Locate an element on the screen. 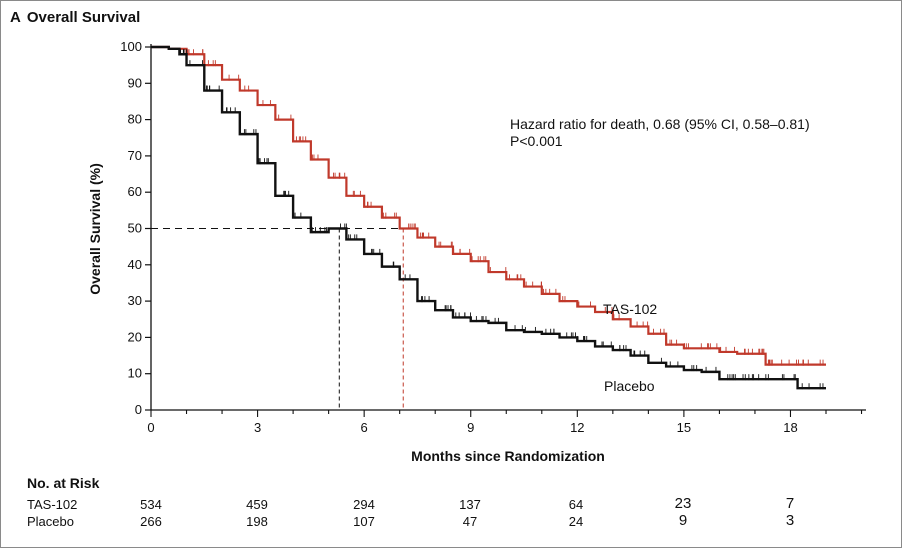 The width and height of the screenshot is (904, 550). y-tick-label: 60 is located at coordinates (135, 191).